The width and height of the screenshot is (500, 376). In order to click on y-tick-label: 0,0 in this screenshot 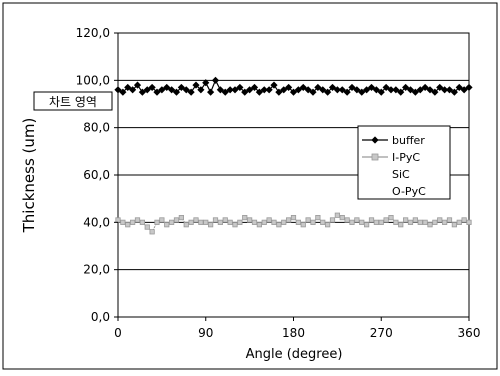, I will do `click(100, 317)`.